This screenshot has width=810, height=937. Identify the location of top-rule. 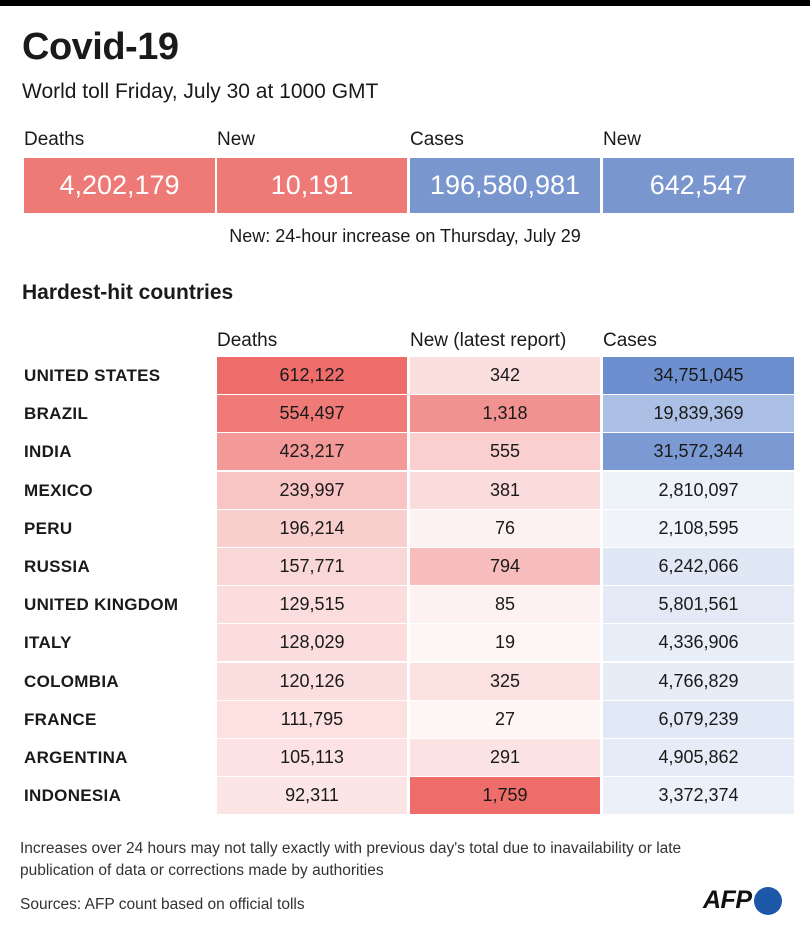
(405, 3).